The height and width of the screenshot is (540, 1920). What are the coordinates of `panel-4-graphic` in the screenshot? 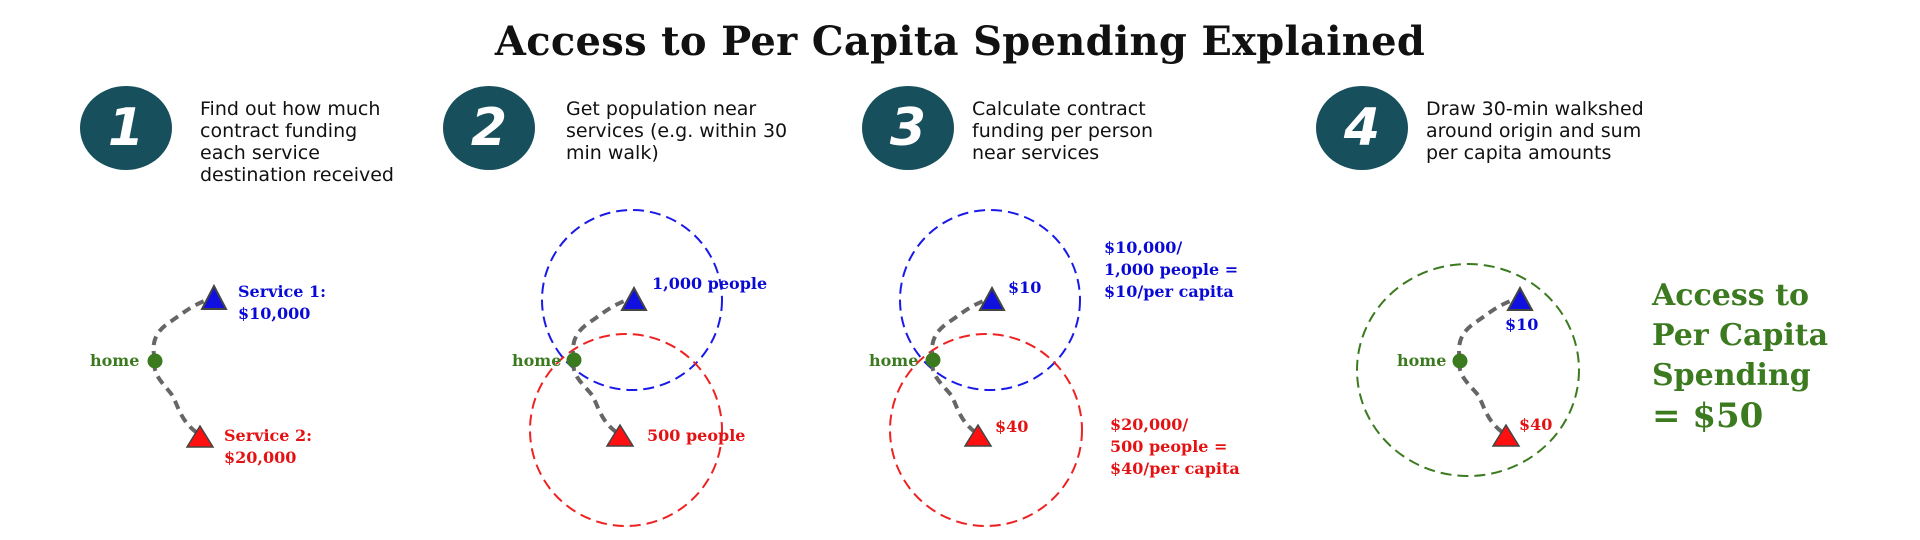 It's located at (1468, 370).